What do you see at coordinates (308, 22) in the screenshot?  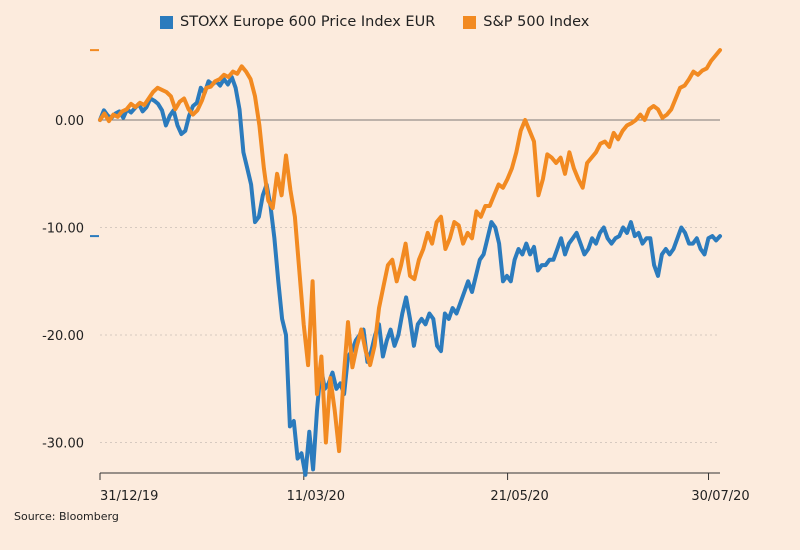 I see `legend-label-stoxx: STOXX Europe 600 Price Index EUR` at bounding box center [308, 22].